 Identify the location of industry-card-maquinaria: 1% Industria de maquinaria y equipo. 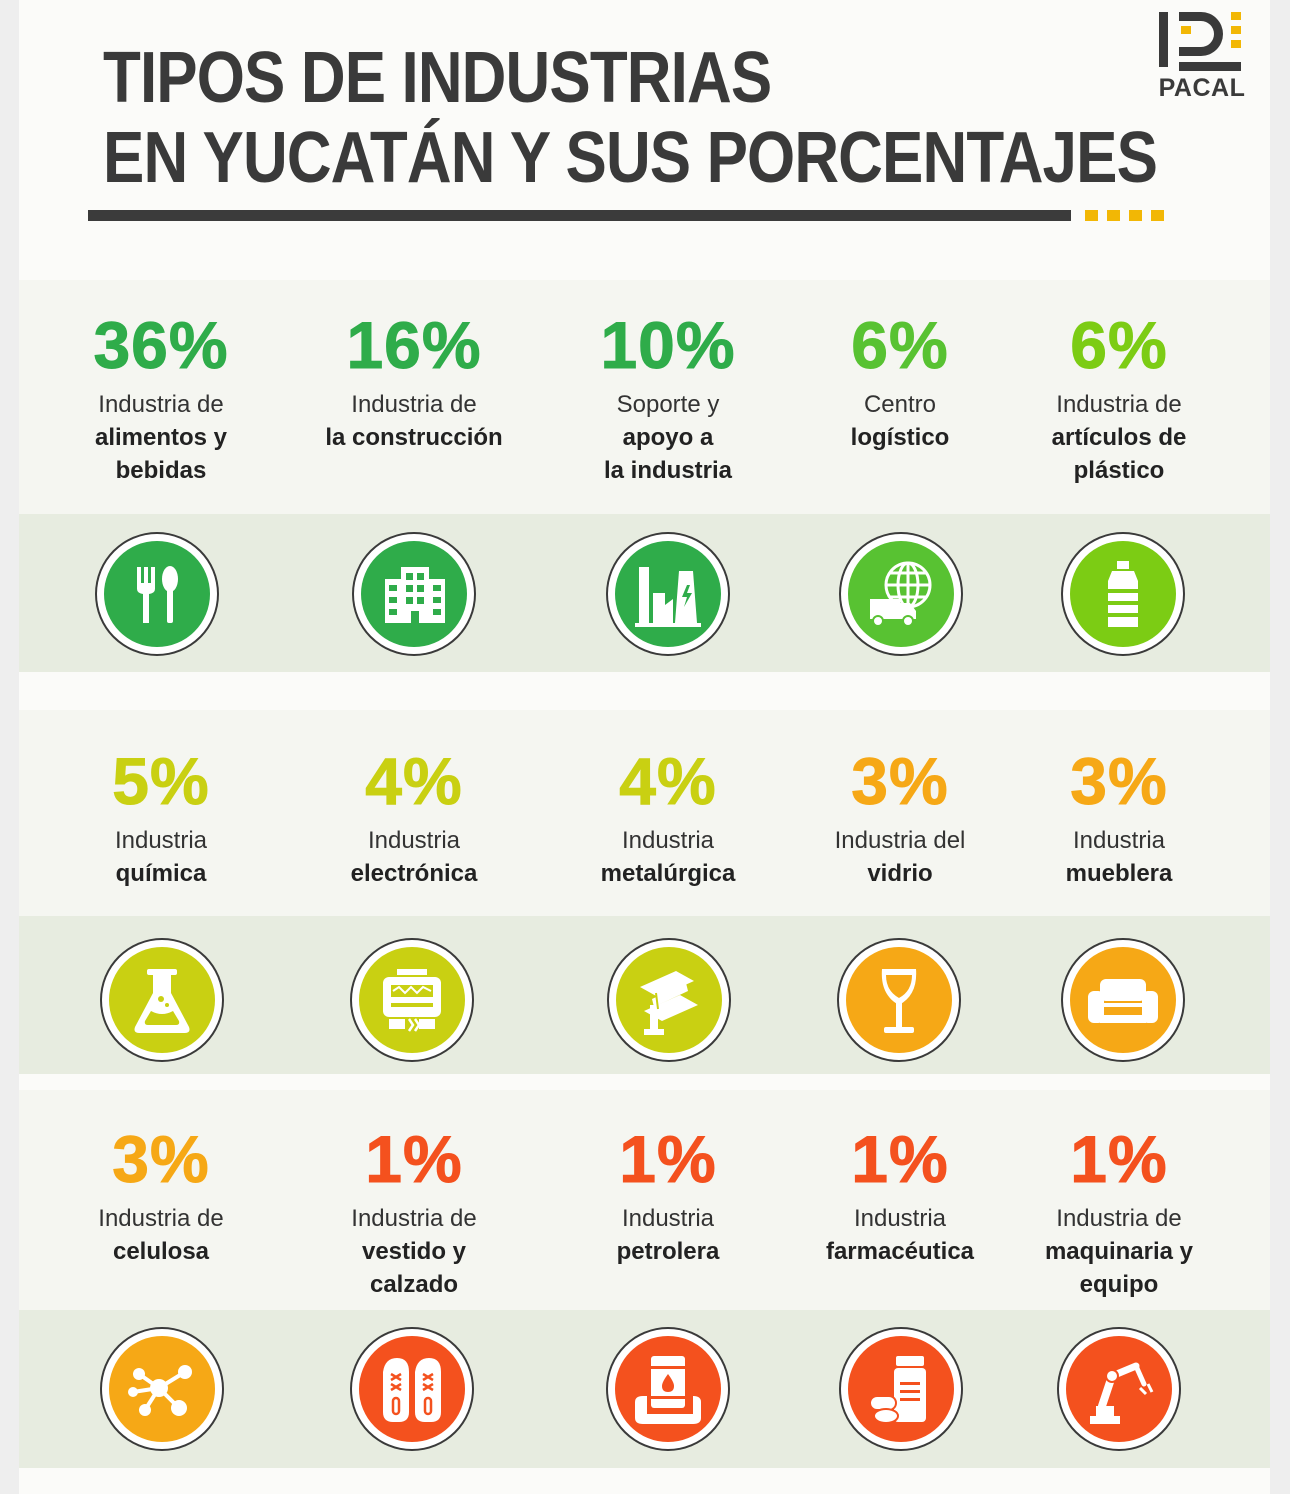
(1119, 1212).